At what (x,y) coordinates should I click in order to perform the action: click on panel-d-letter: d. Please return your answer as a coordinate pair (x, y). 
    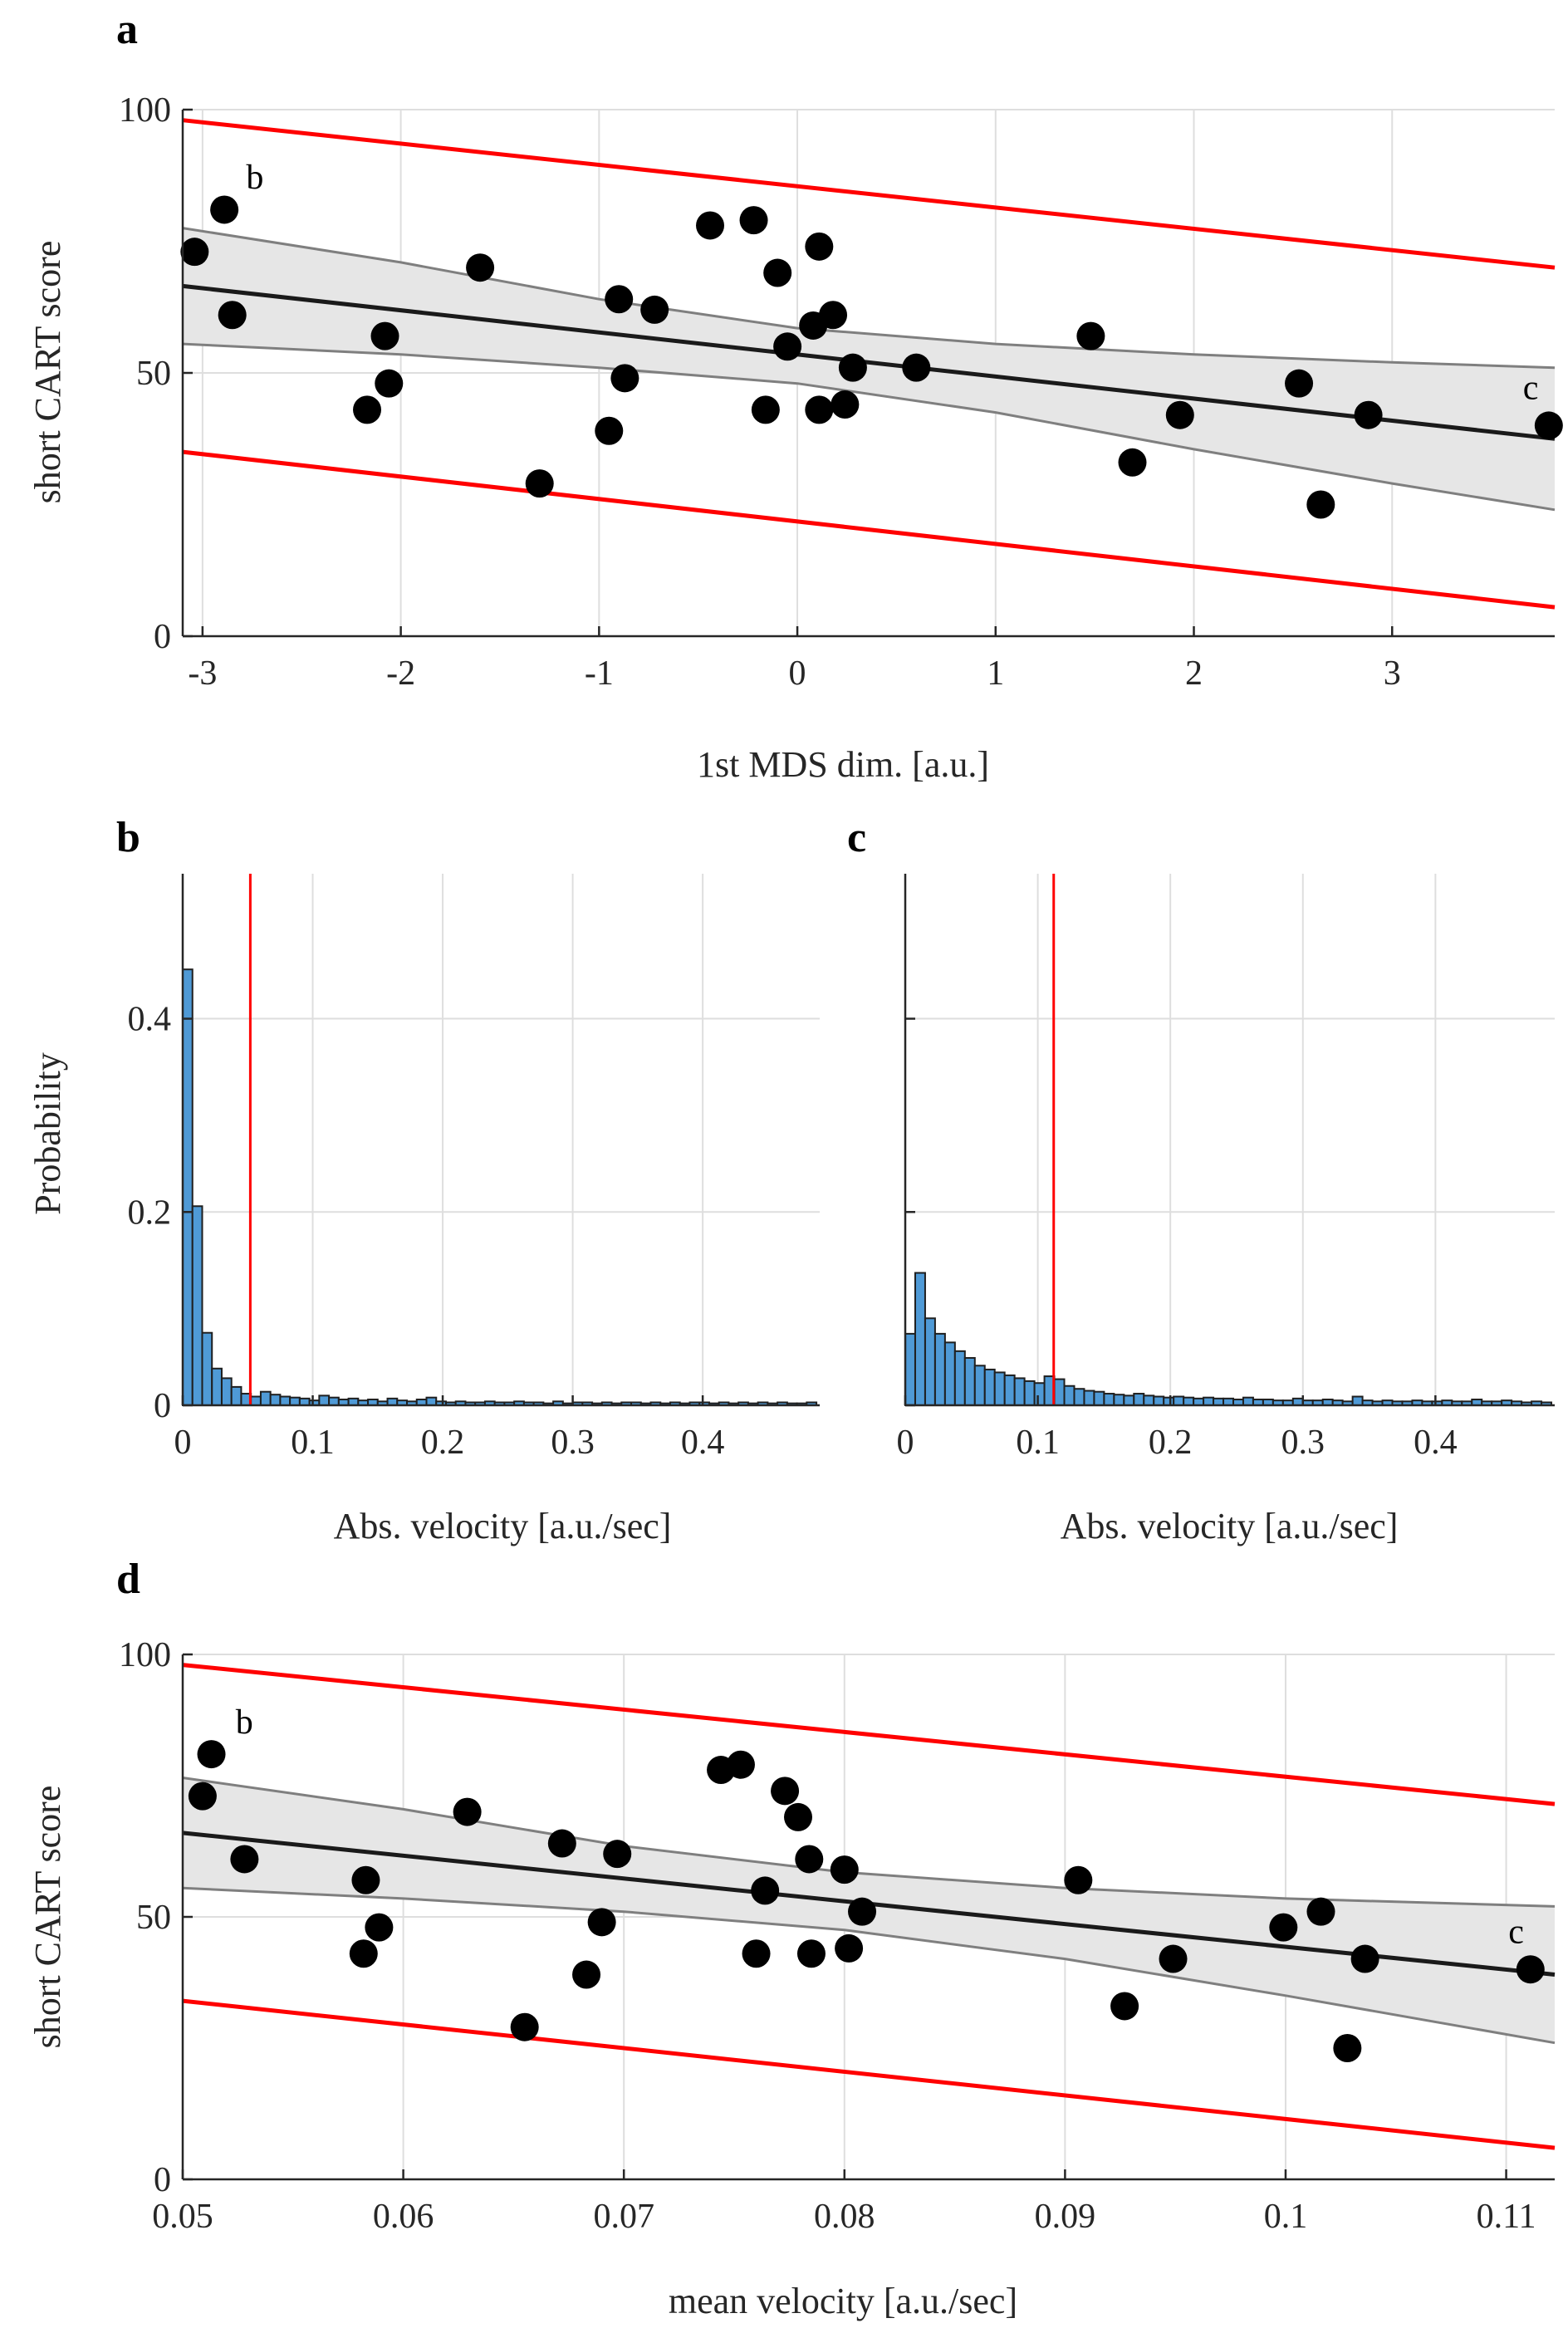
    Looking at the image, I should click on (128, 1579).